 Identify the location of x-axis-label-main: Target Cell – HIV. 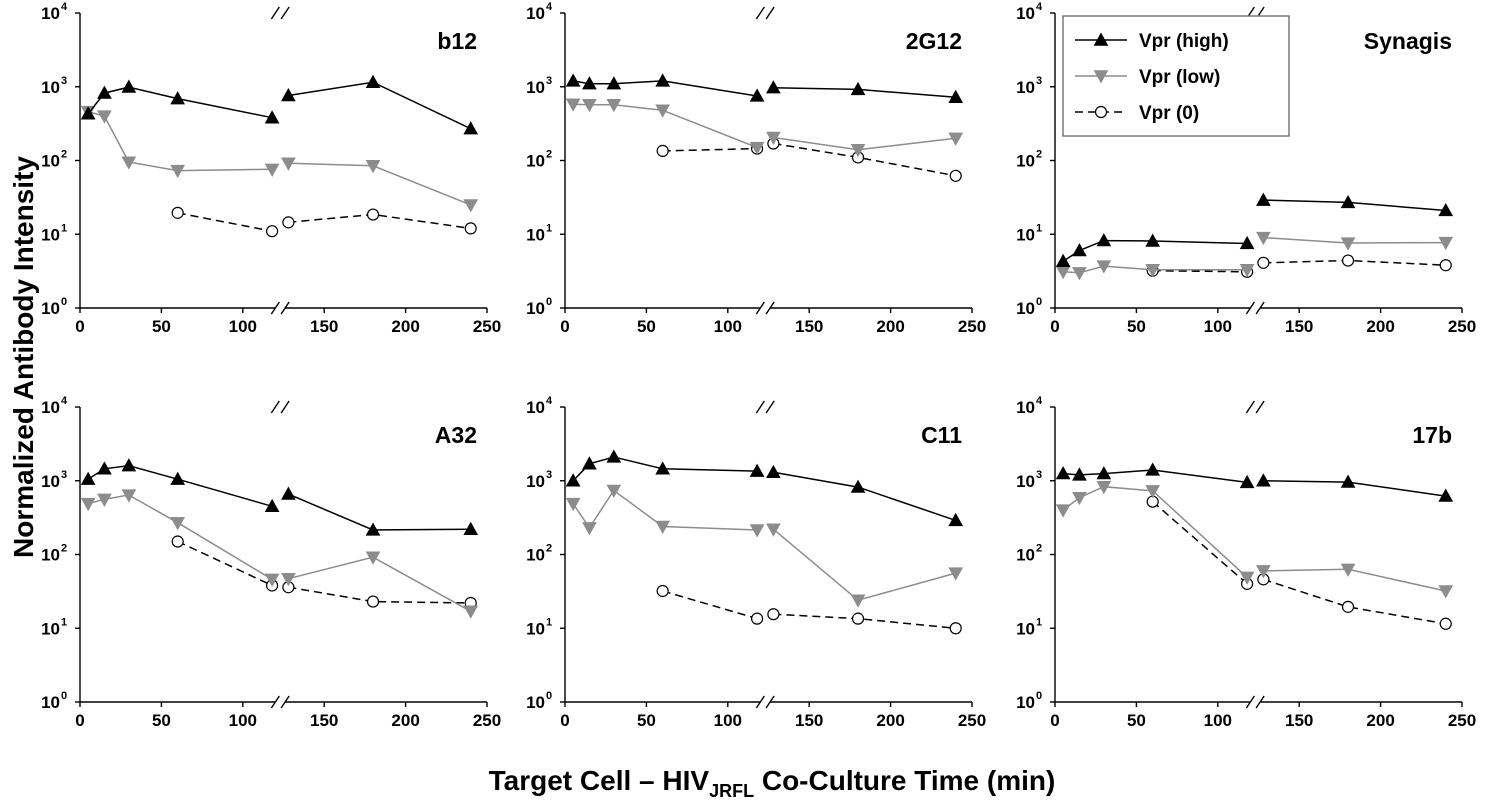
(599, 780).